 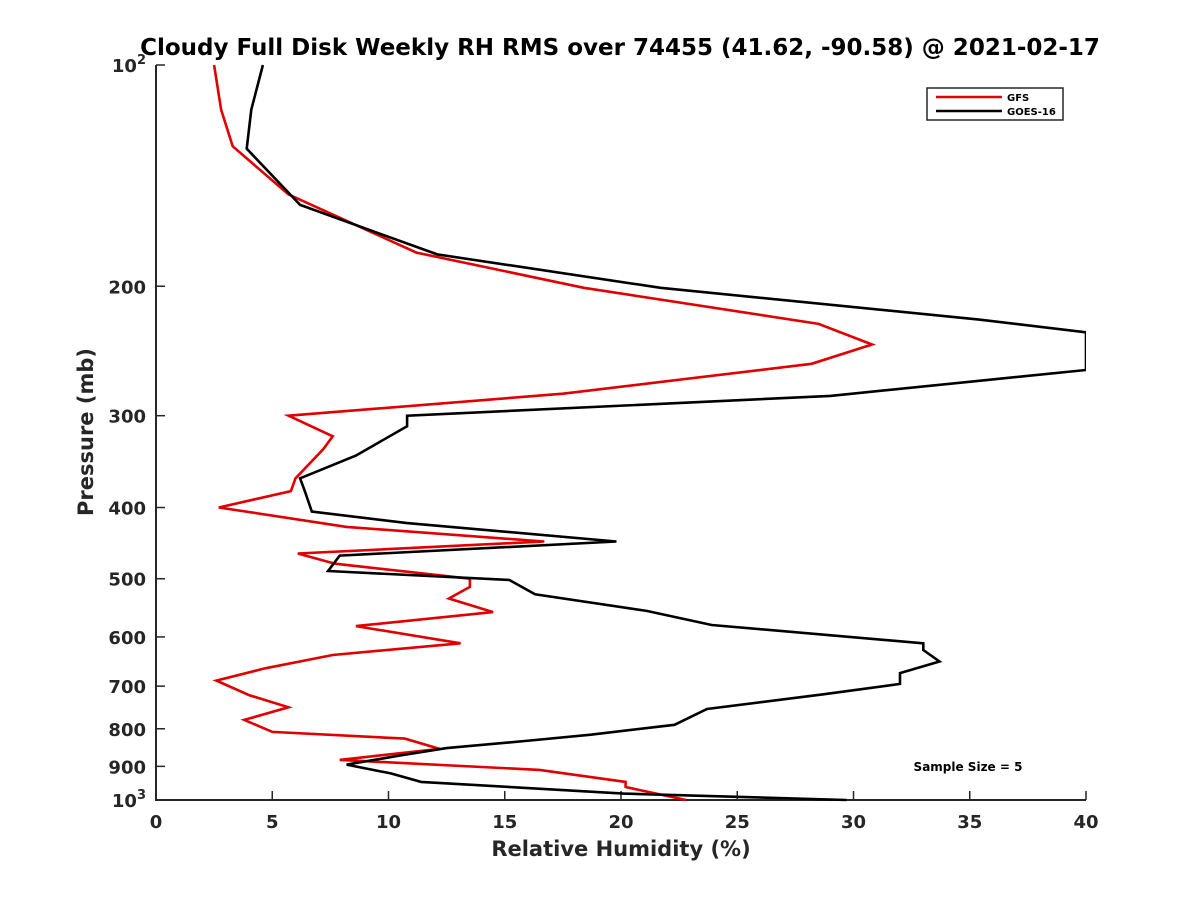 What do you see at coordinates (127, 638) in the screenshot?
I see `y-tick-label: 600` at bounding box center [127, 638].